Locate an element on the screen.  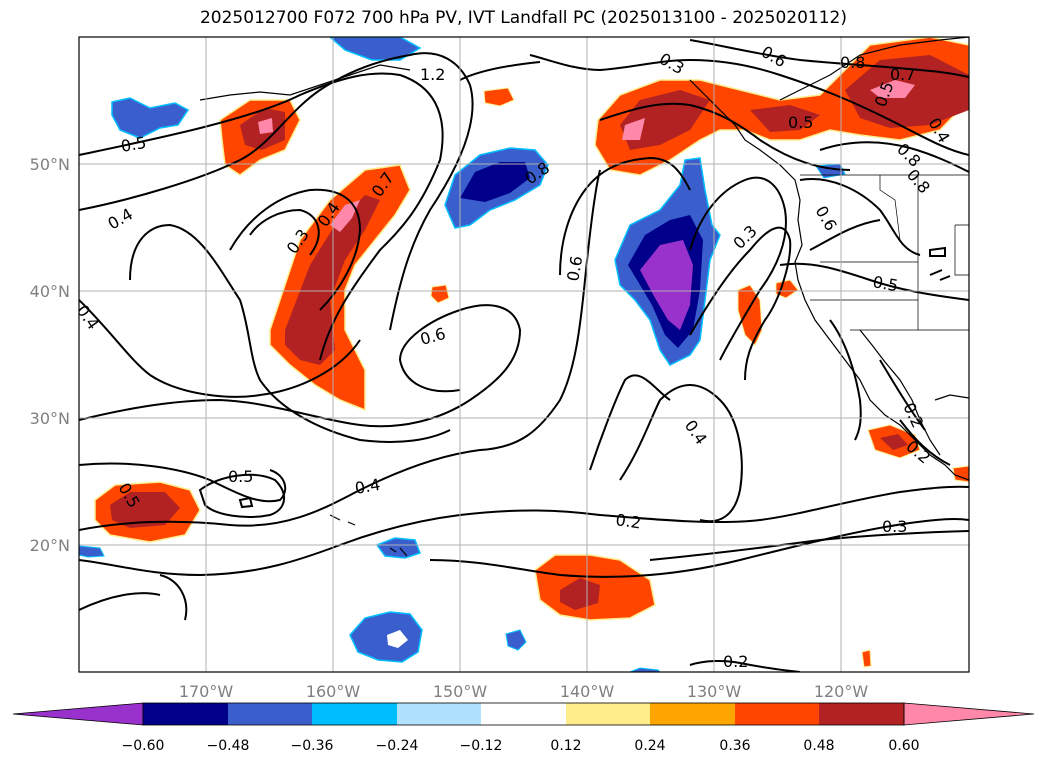
longitude-tick-labels: 170°W 160°W 150°W 140°W 130°W 120°W is located at coordinates (524, 691).